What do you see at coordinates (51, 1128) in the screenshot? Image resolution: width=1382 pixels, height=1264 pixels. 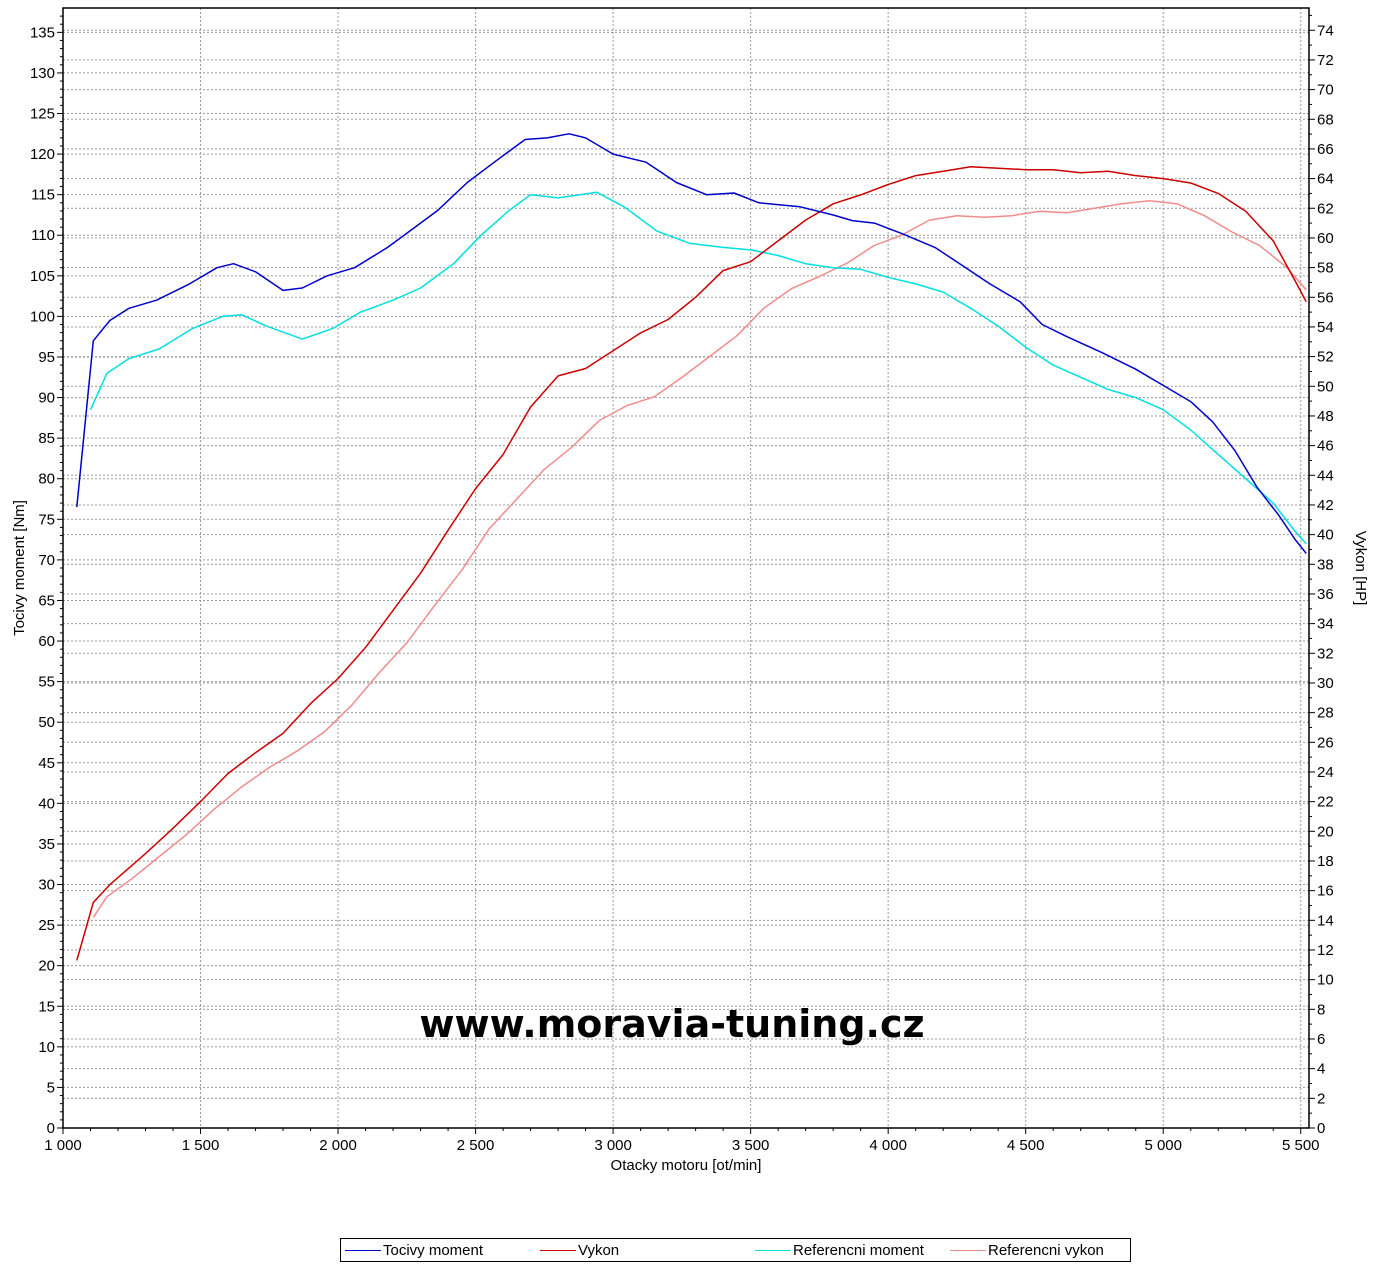 I see `y-left-tick-label: 0` at bounding box center [51, 1128].